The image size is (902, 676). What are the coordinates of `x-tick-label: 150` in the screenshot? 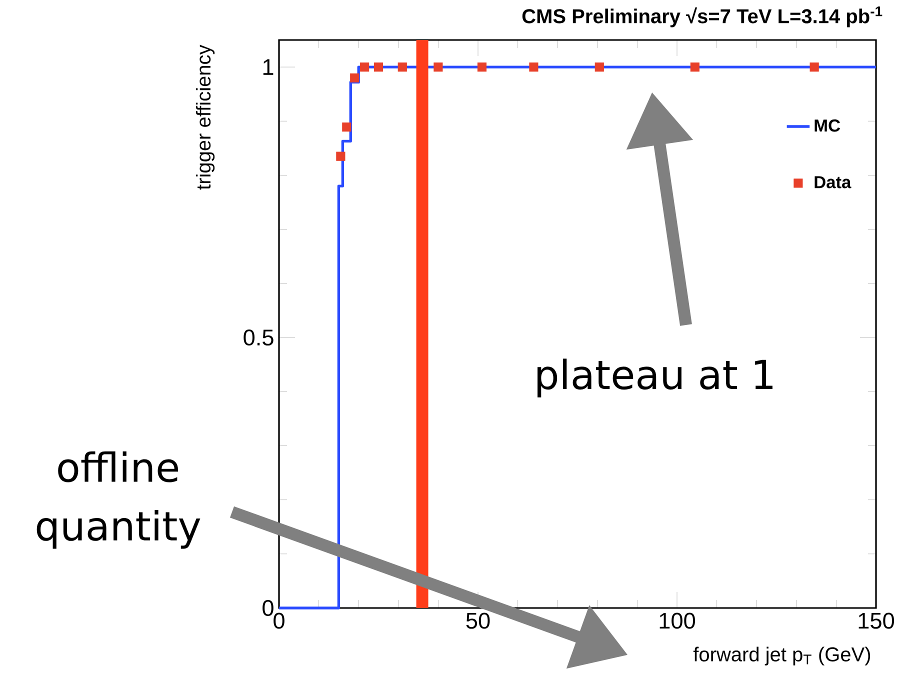 It's located at (876, 620).